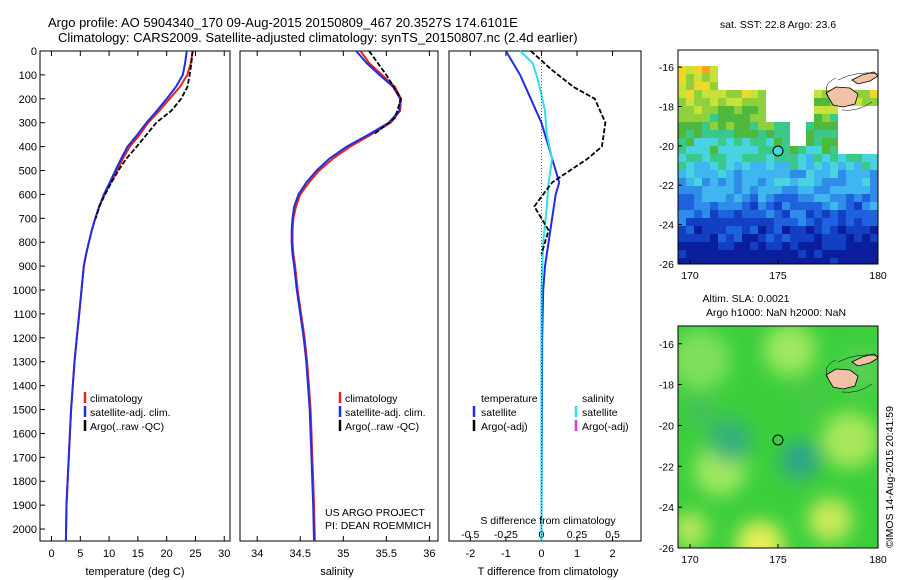 This screenshot has width=900, height=580. What do you see at coordinates (378, 526) in the screenshot?
I see `project-text-line-2: PI: DEAN ROEMMICH` at bounding box center [378, 526].